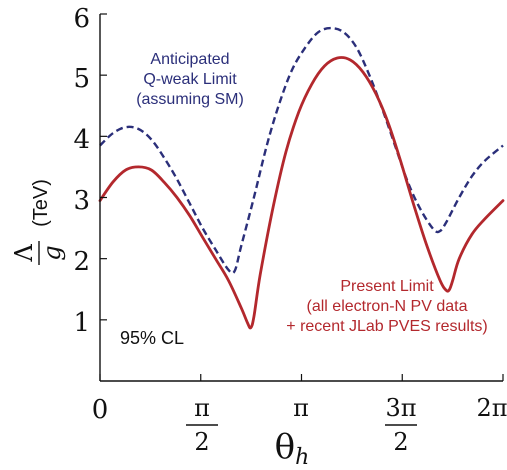  Describe the element at coordinates (41, 203) in the screenshot. I see `y-axis-label-unit: (TeV)` at that location.